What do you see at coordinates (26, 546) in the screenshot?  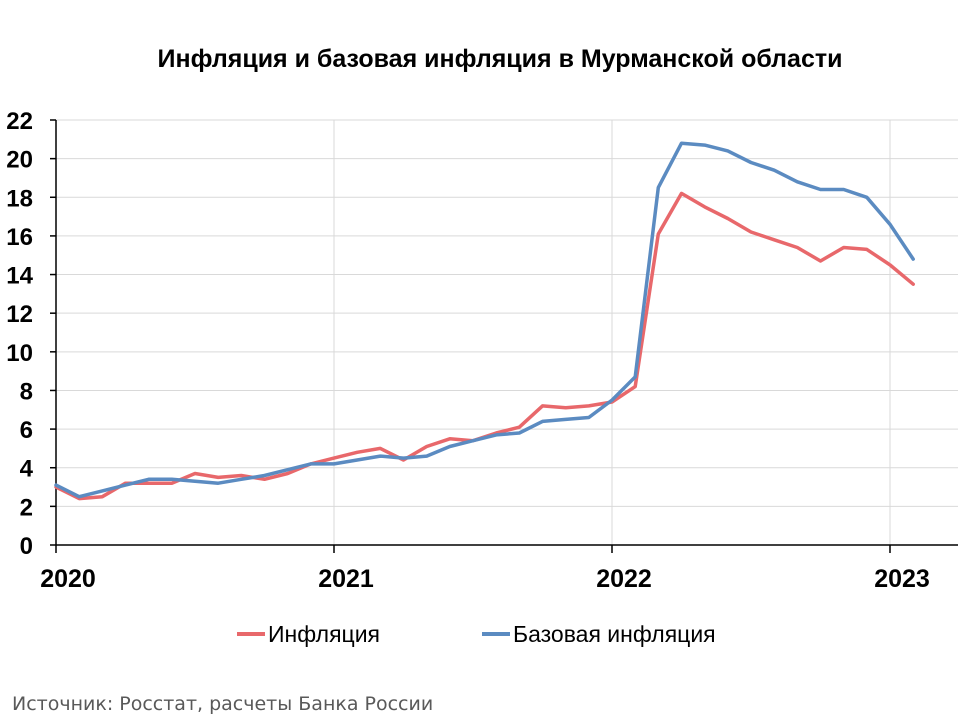 I see `y-tick-label: 0` at bounding box center [26, 546].